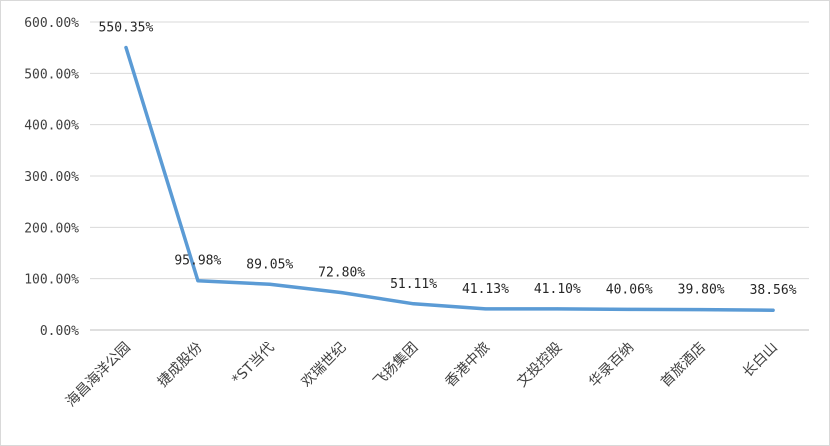 Image resolution: width=830 pixels, height=446 pixels. I want to click on y-tick-label: 100.00%, so click(51, 280).